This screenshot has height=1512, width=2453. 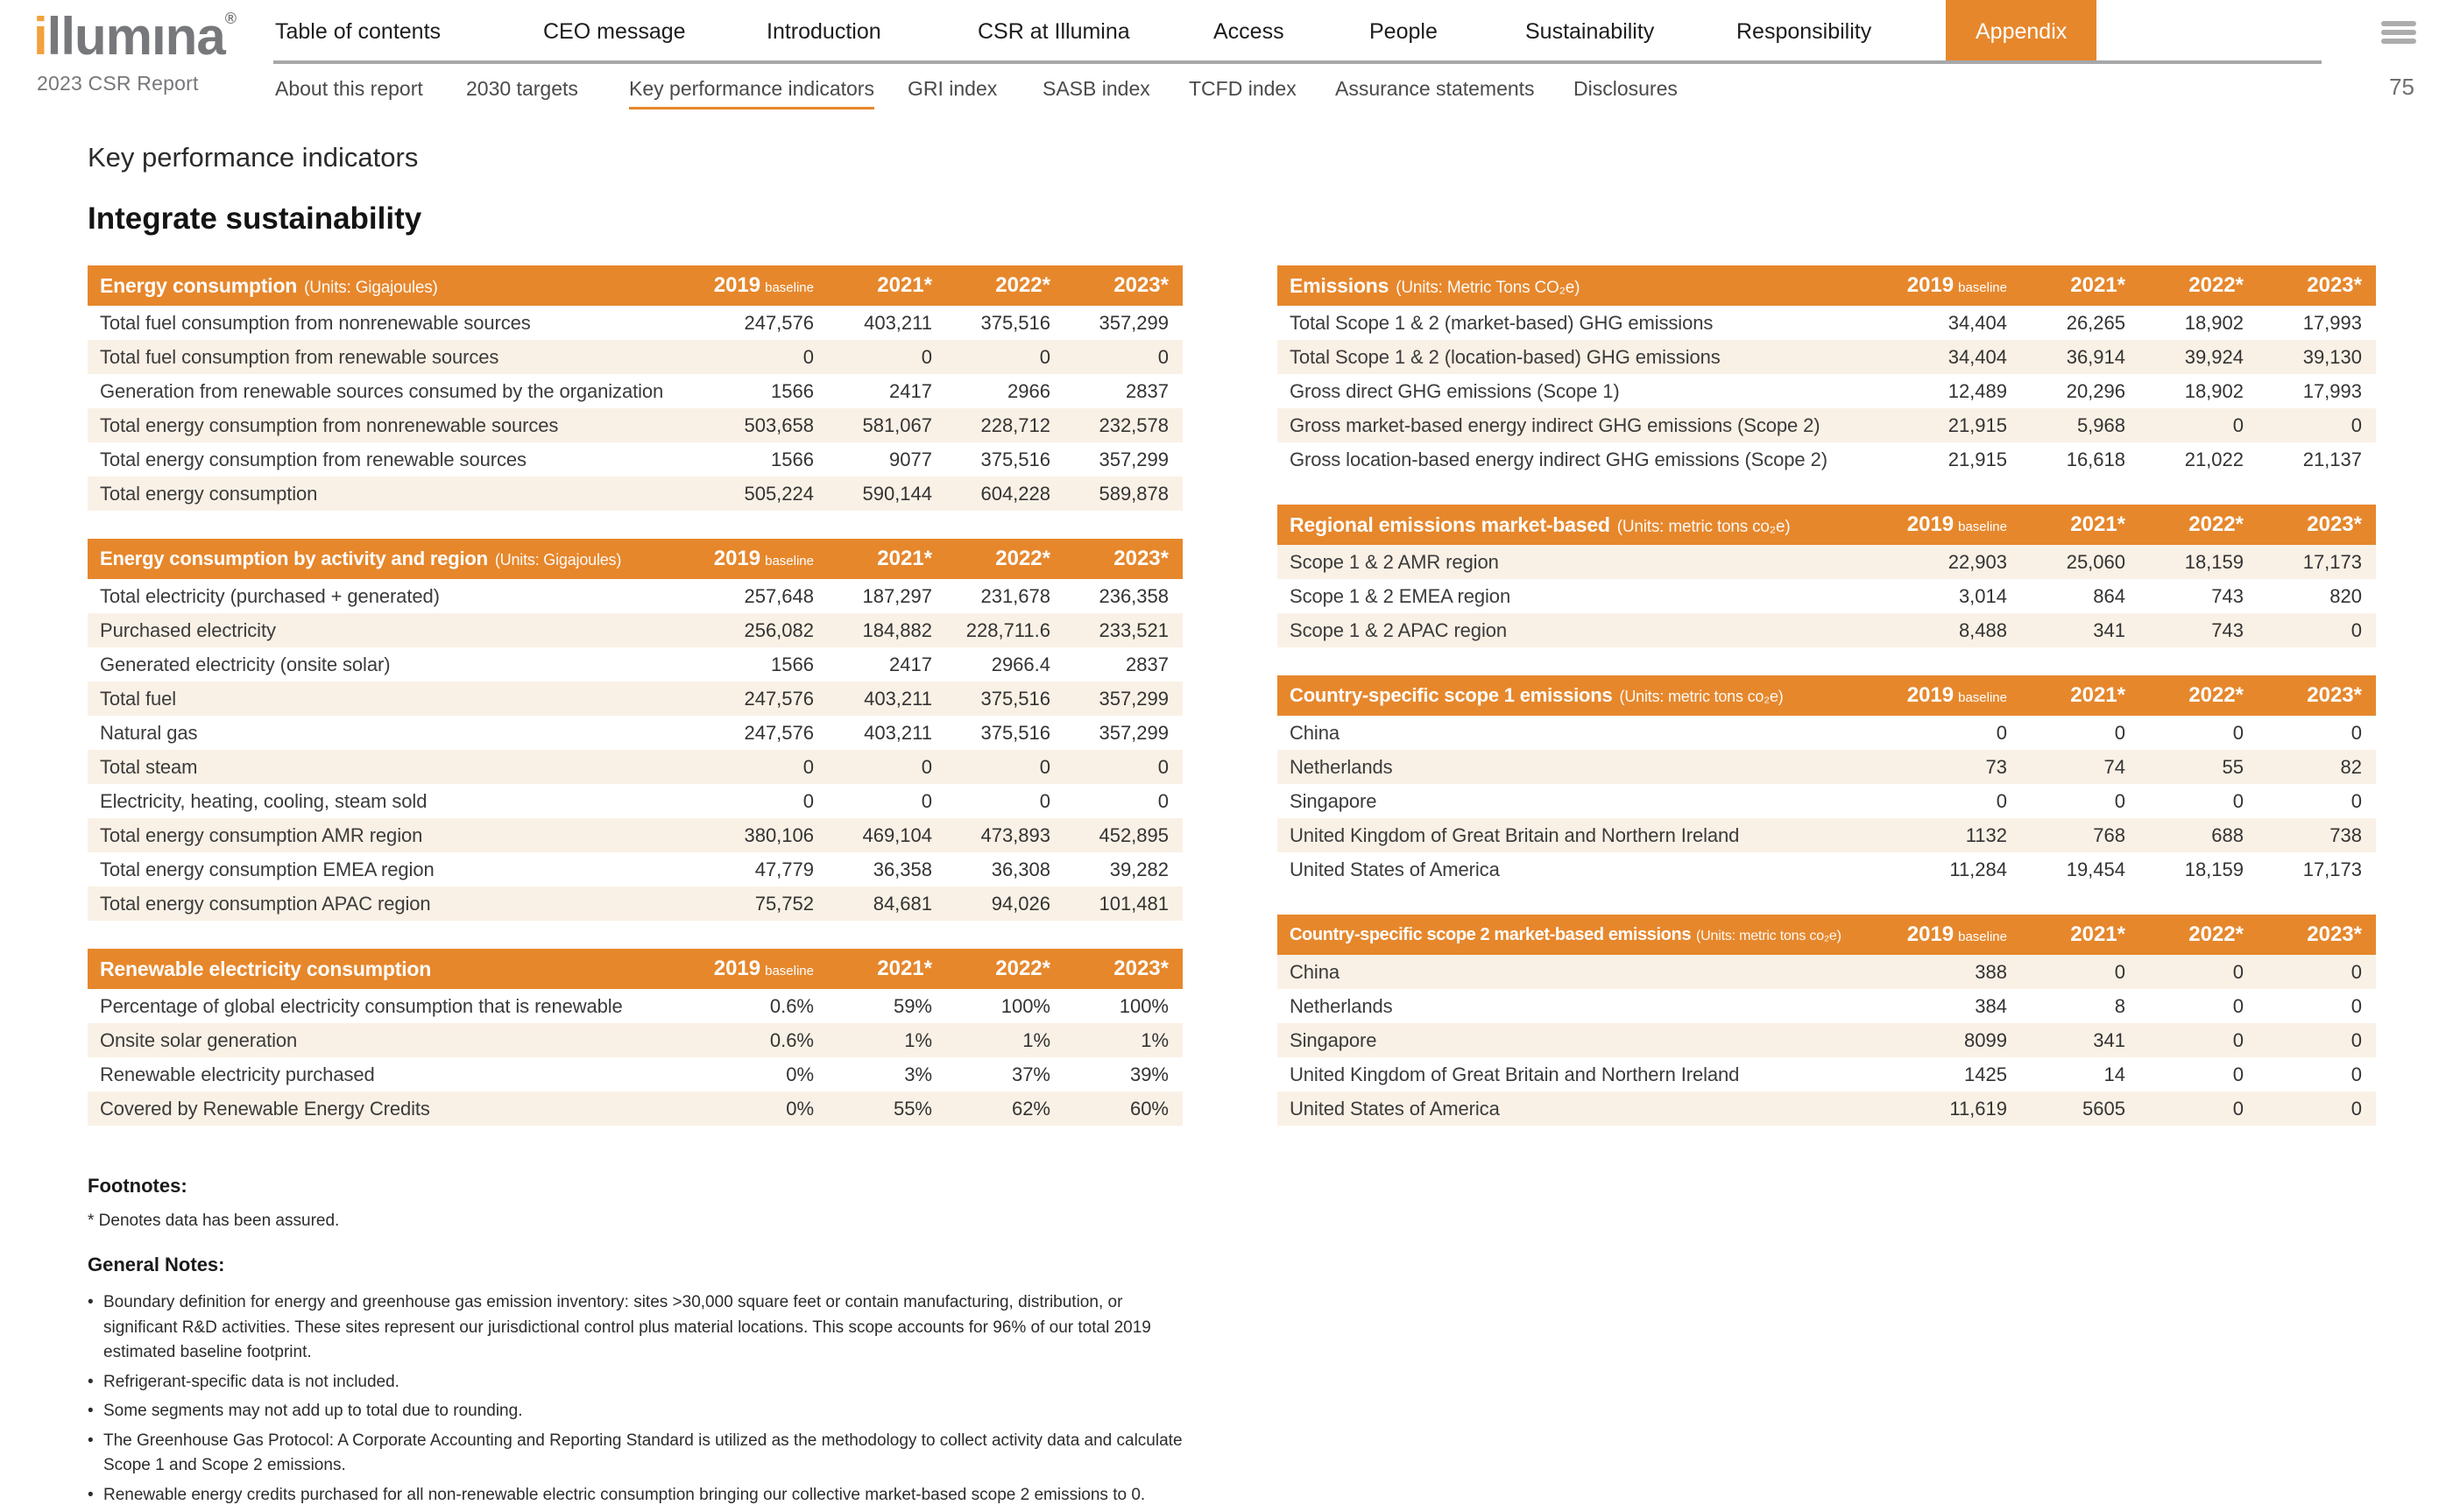 I want to click on general-notes-heading: General Notes:, so click(x=156, y=1265).